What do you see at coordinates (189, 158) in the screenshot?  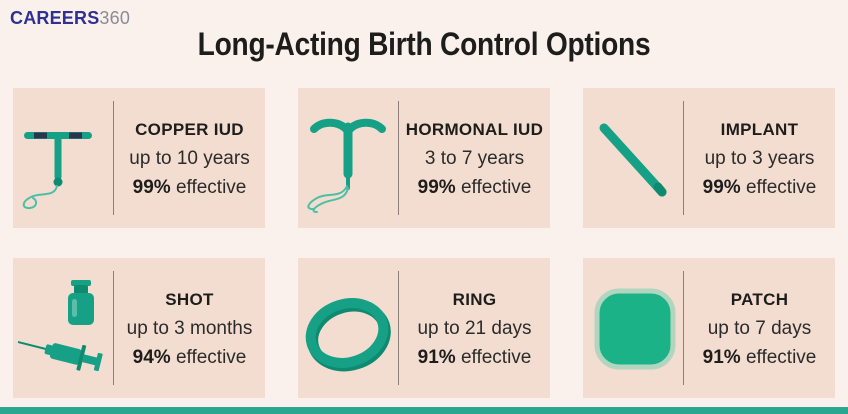 I see `option-duration: up to 10 years` at bounding box center [189, 158].